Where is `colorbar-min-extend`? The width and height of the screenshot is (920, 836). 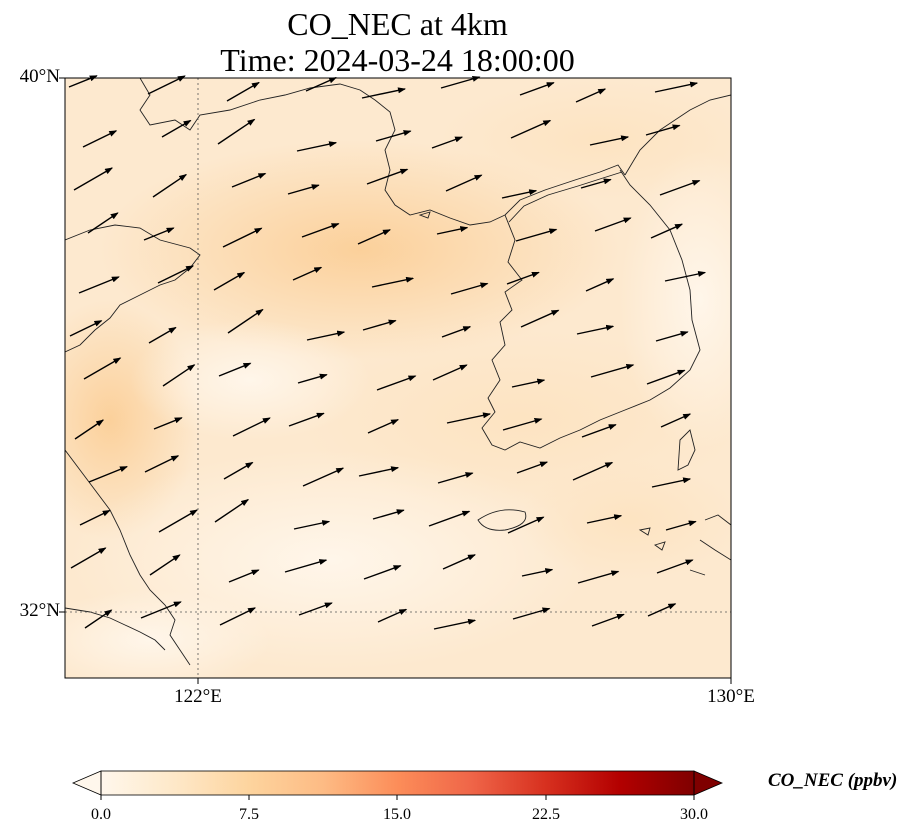
colorbar-min-extend is located at coordinates (86, 783).